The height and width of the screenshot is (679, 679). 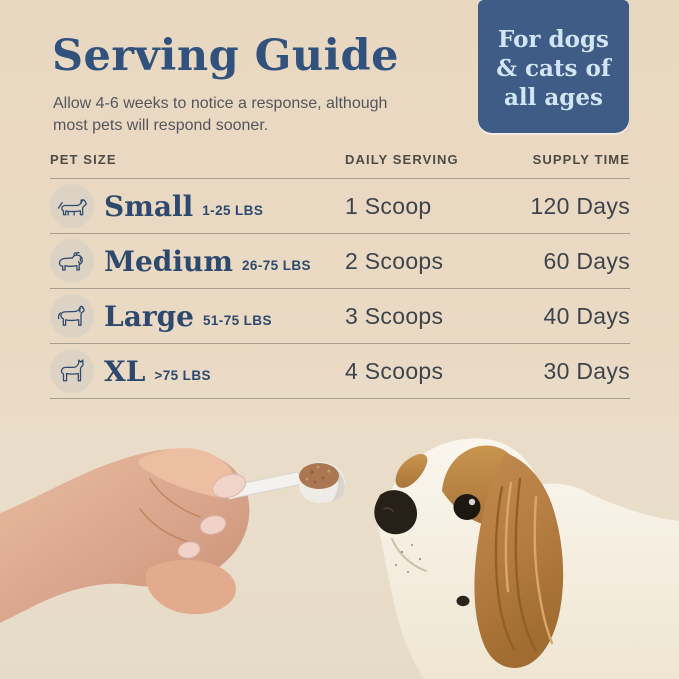 What do you see at coordinates (229, 486) in the screenshot?
I see `index-fingernail` at bounding box center [229, 486].